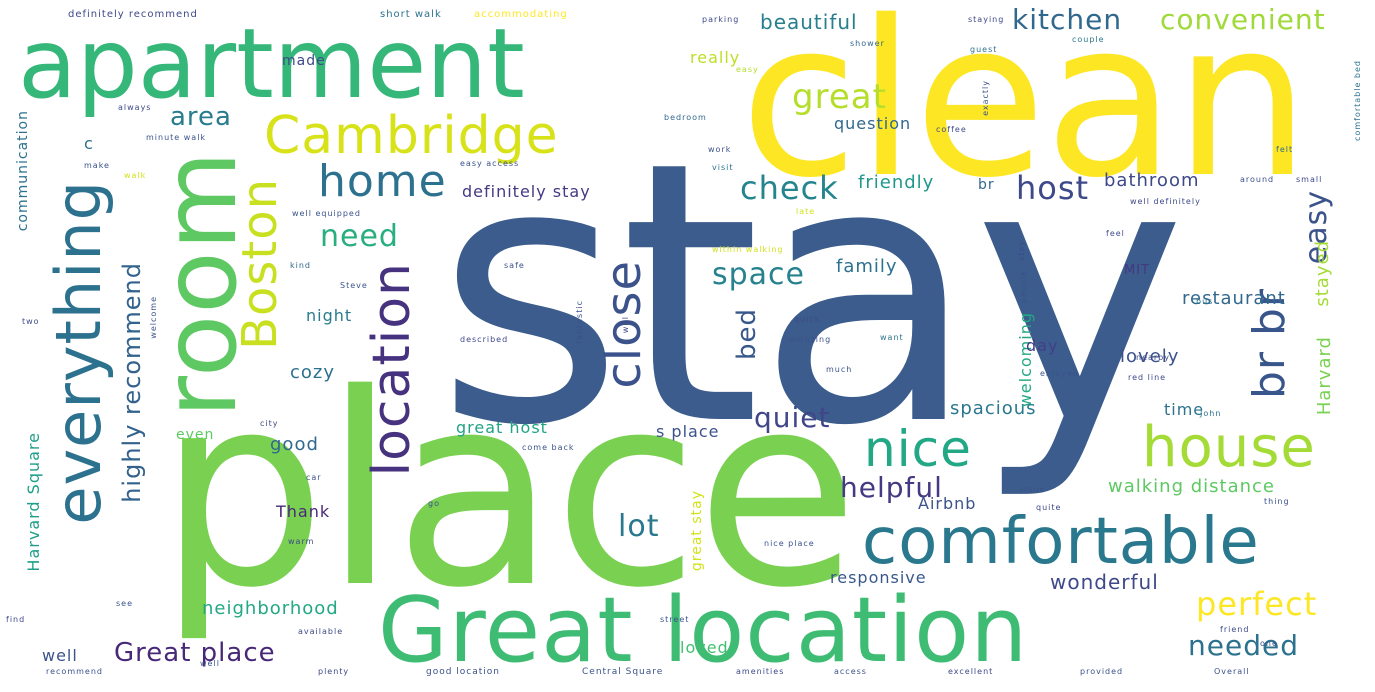 The width and height of the screenshot is (1375, 692). Describe the element at coordinates (321, 631) in the screenshot. I see `word: available` at that location.